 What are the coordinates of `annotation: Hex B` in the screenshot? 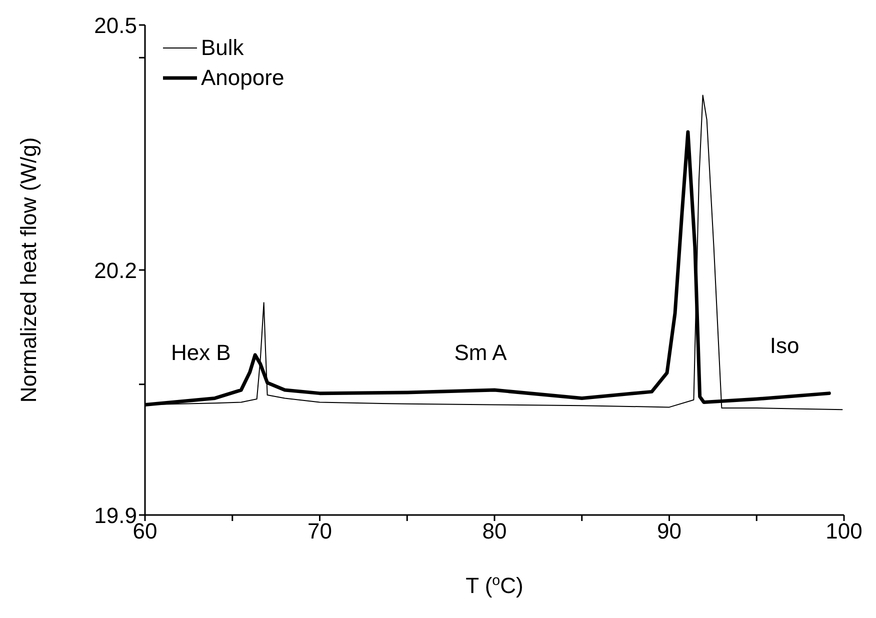 It's located at (200, 353).